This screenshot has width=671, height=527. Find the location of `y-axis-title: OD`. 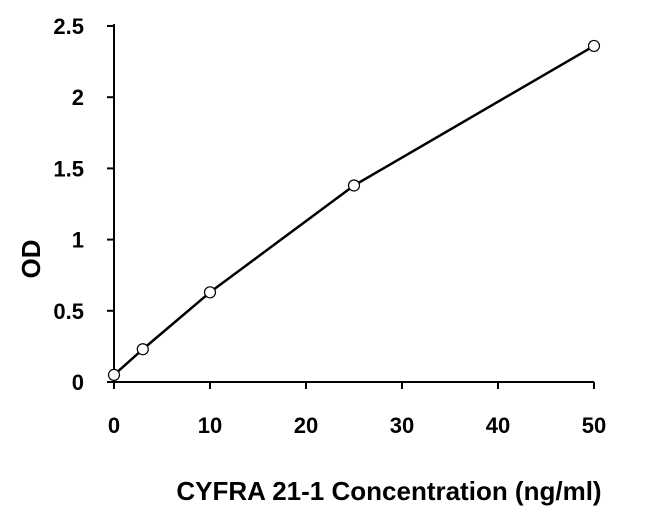

y-axis-title: OD is located at coordinates (31, 259).